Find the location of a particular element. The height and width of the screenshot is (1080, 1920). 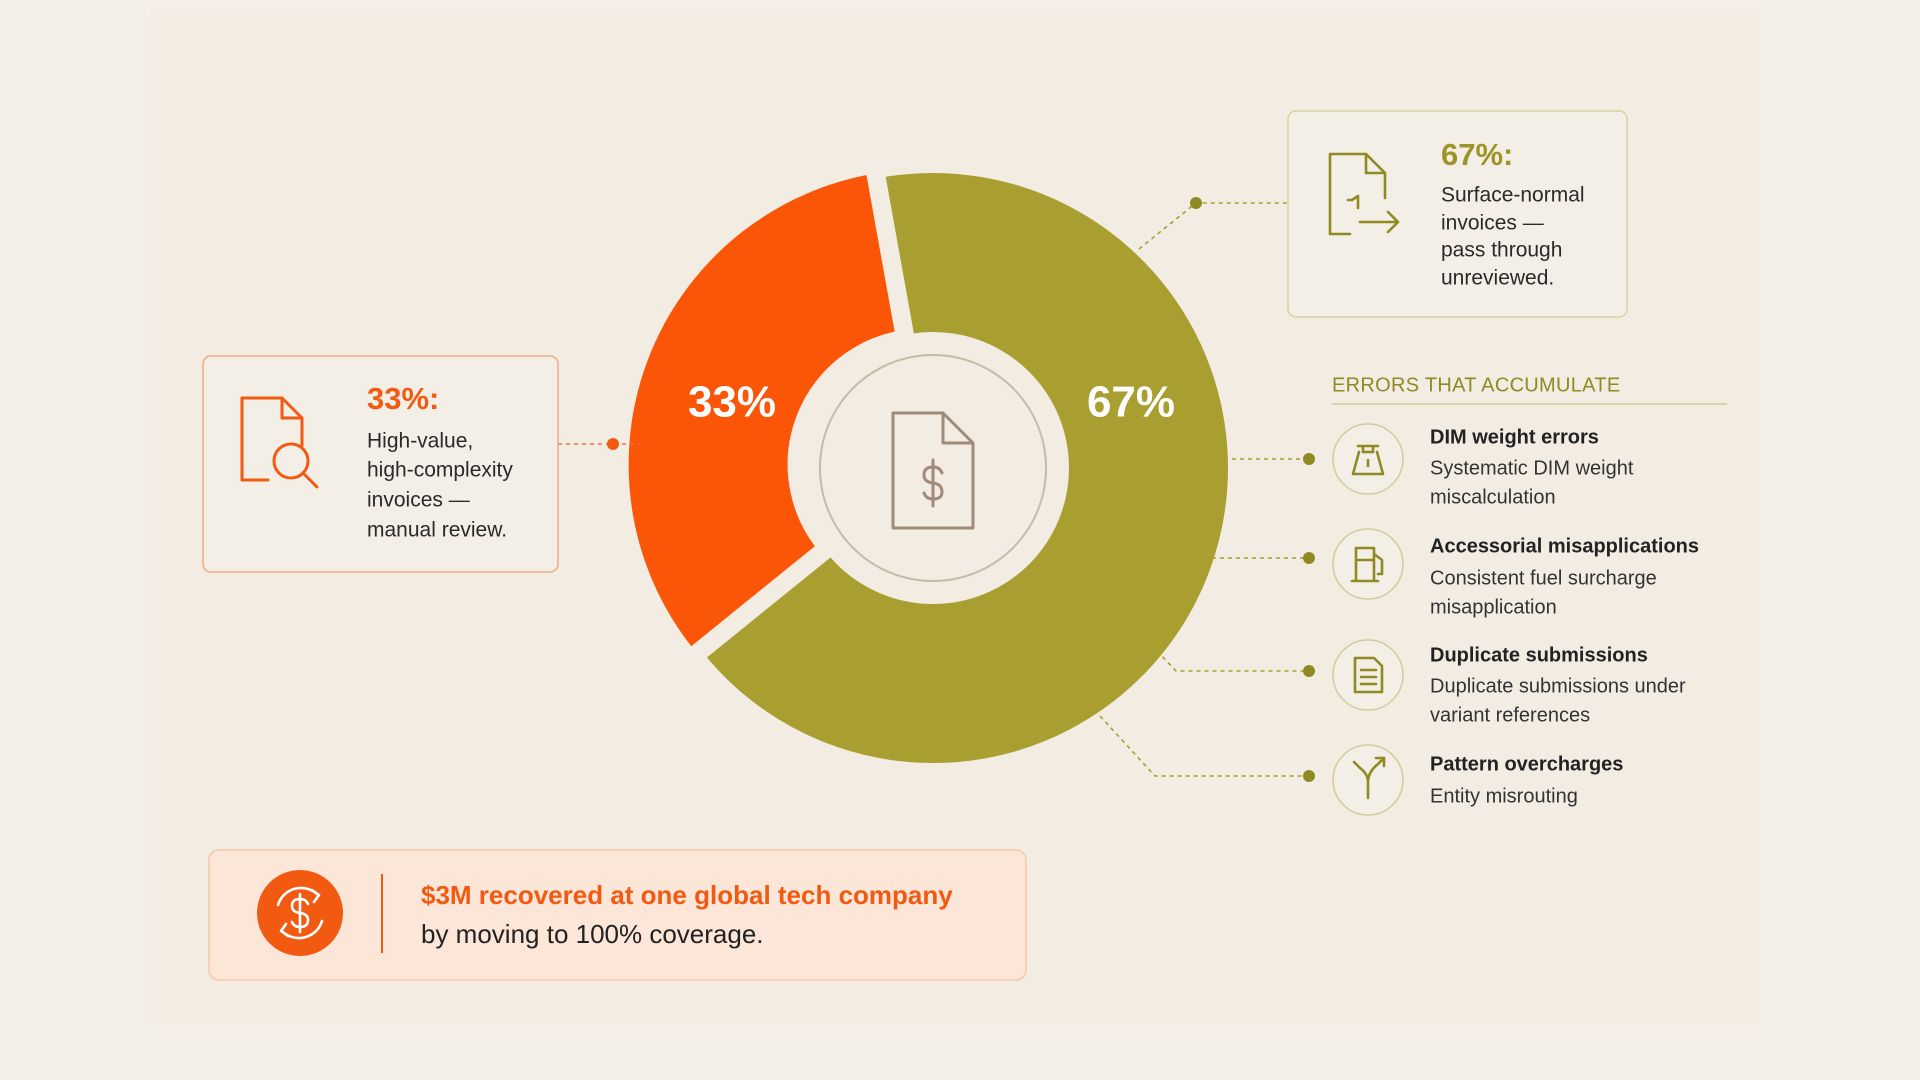

banner is located at coordinates (617, 915).